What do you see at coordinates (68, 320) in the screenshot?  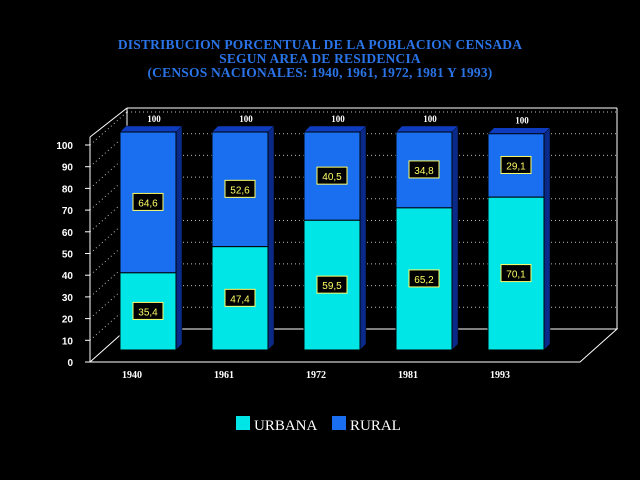 I see `y-tick-label: 20` at bounding box center [68, 320].